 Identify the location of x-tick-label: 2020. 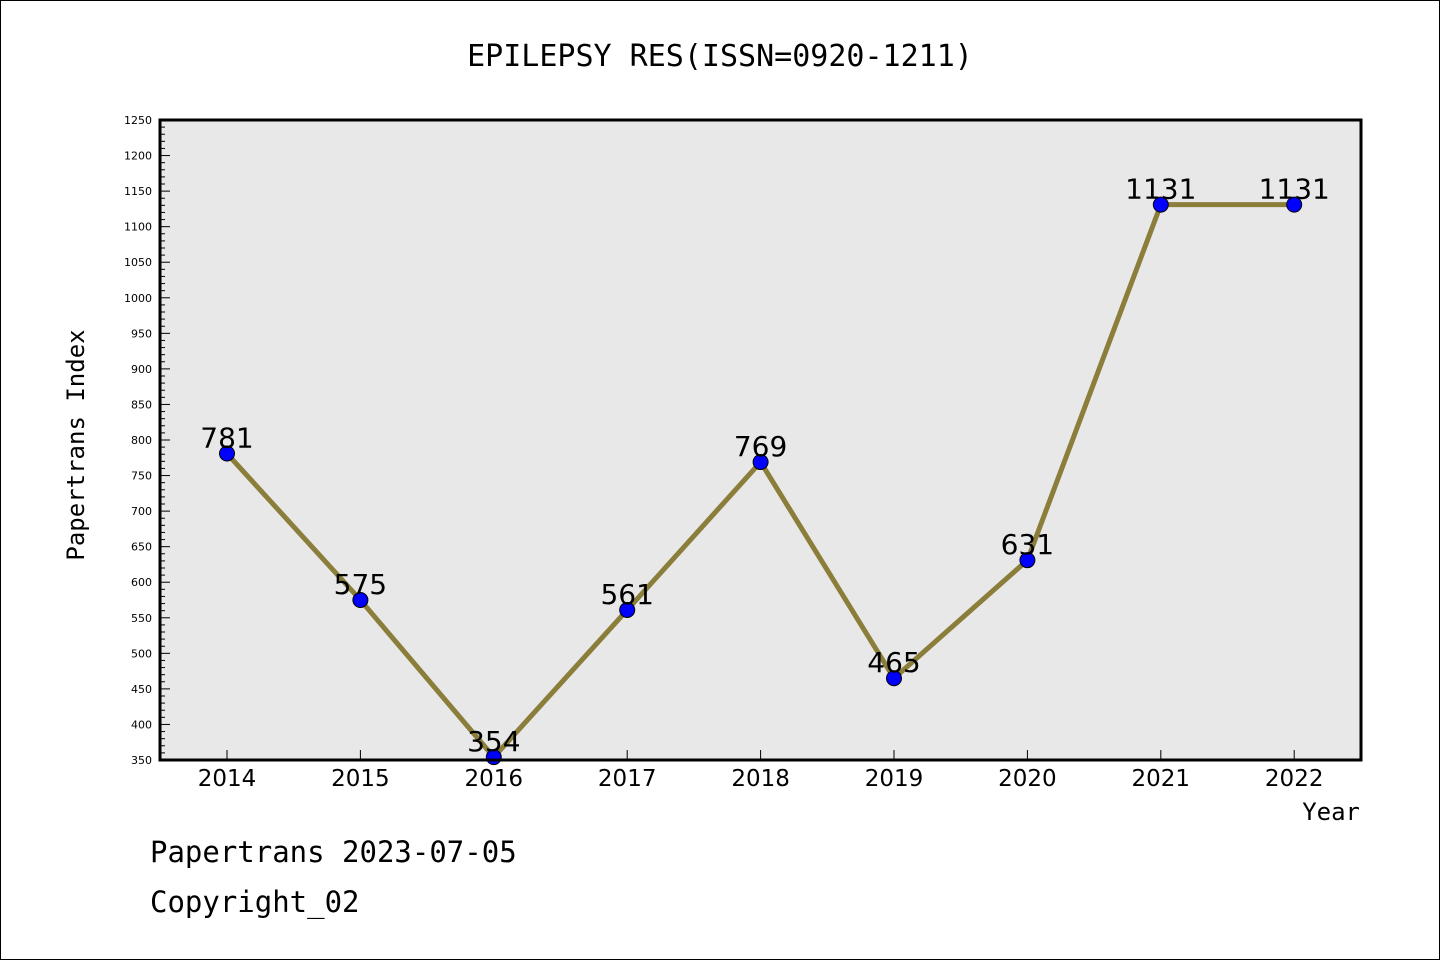
(1027, 779).